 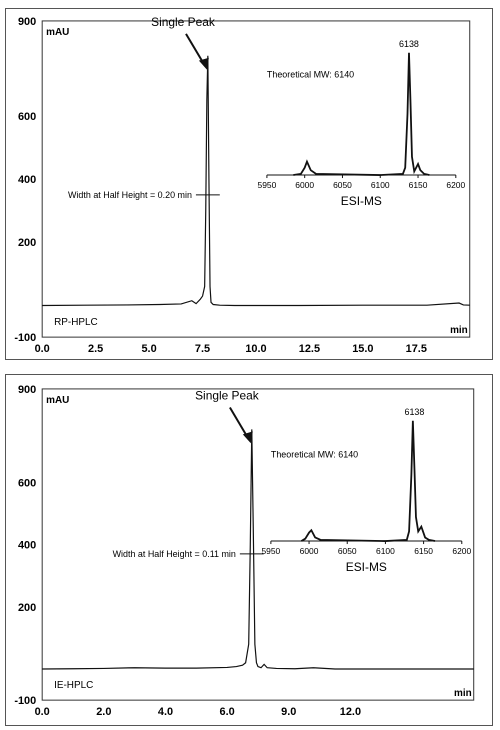 What do you see at coordinates (73, 685) in the screenshot?
I see `method-label: IE-HPLC` at bounding box center [73, 685].